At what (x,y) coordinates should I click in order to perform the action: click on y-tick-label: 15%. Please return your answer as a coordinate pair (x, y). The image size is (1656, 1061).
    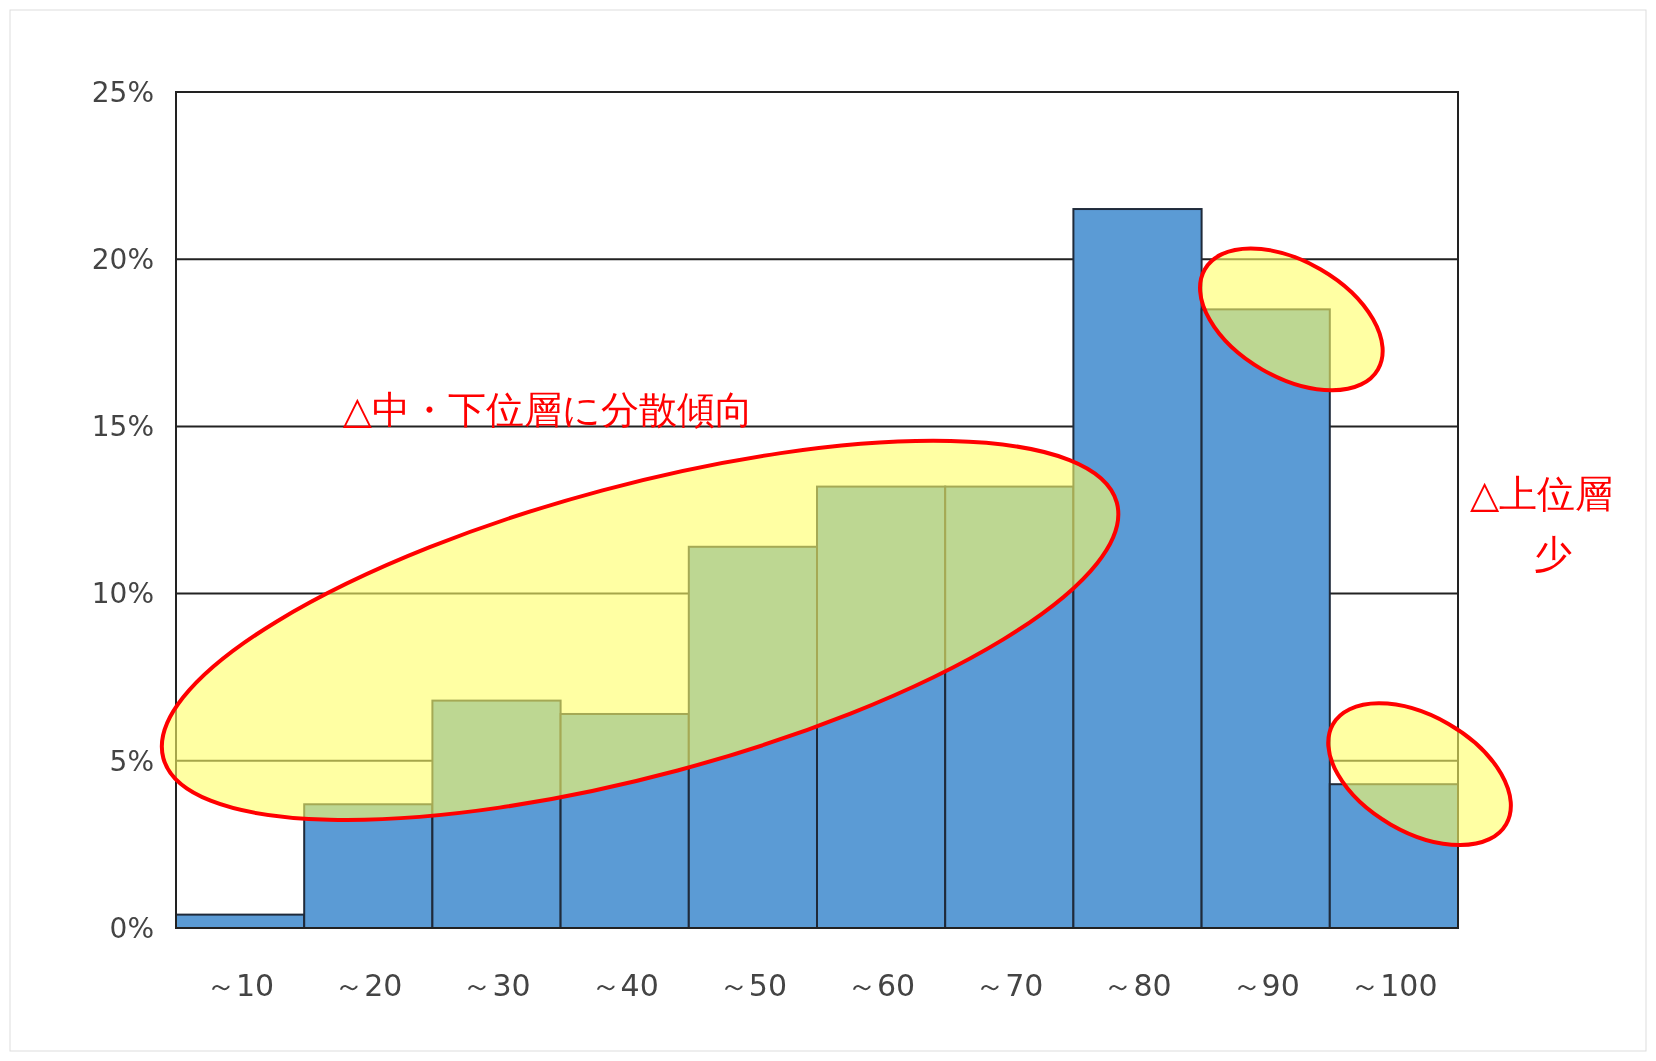
    Looking at the image, I should click on (122, 427).